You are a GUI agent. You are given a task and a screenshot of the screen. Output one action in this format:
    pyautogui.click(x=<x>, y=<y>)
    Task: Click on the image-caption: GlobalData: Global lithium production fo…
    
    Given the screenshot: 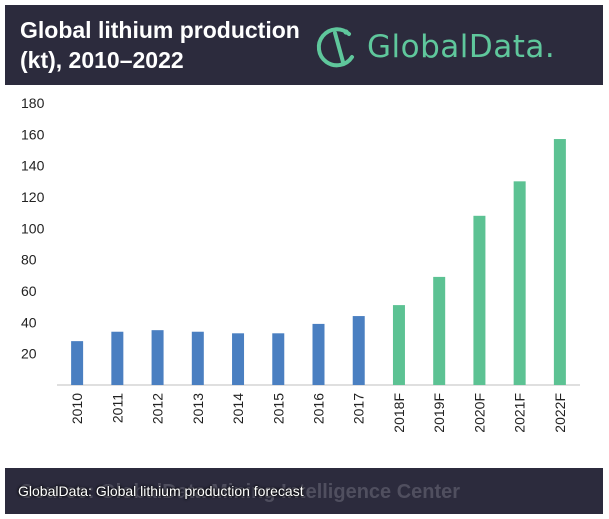 What is the action you would take?
    pyautogui.click(x=161, y=491)
    